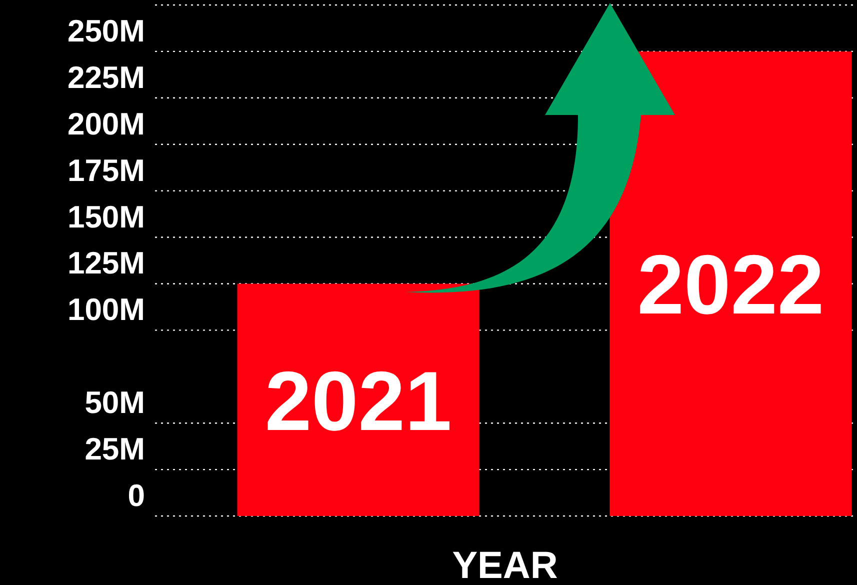 This screenshot has width=857, height=585. I want to click on x-axis-title: YEAR, so click(505, 565).